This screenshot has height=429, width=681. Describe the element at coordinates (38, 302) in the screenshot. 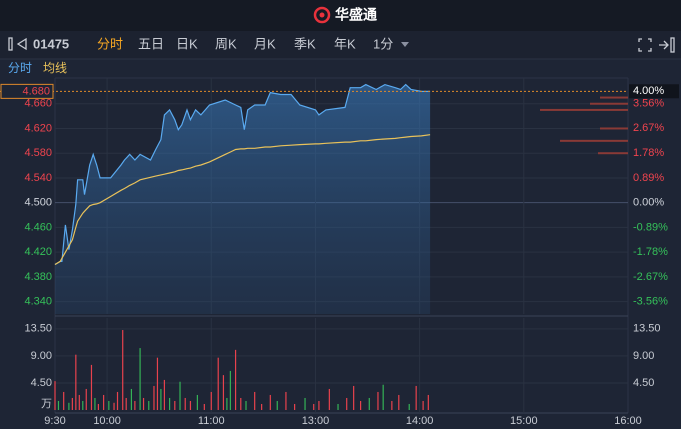

I see `y-tick-label: 4.340` at that location.